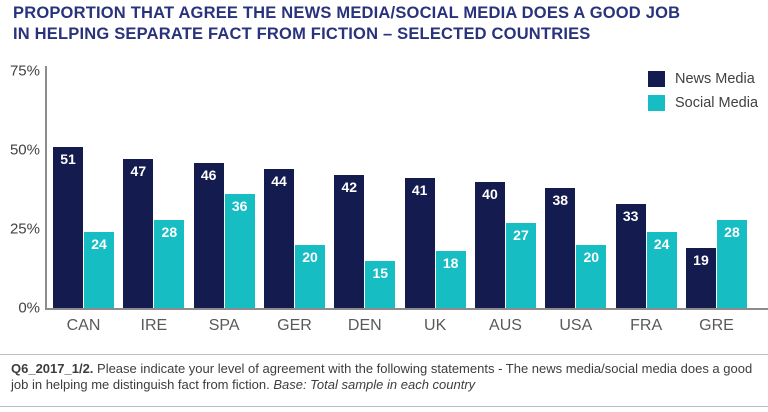 The image size is (768, 412). Describe the element at coordinates (576, 325) in the screenshot. I see `x-axis-label-usa: USA` at that location.